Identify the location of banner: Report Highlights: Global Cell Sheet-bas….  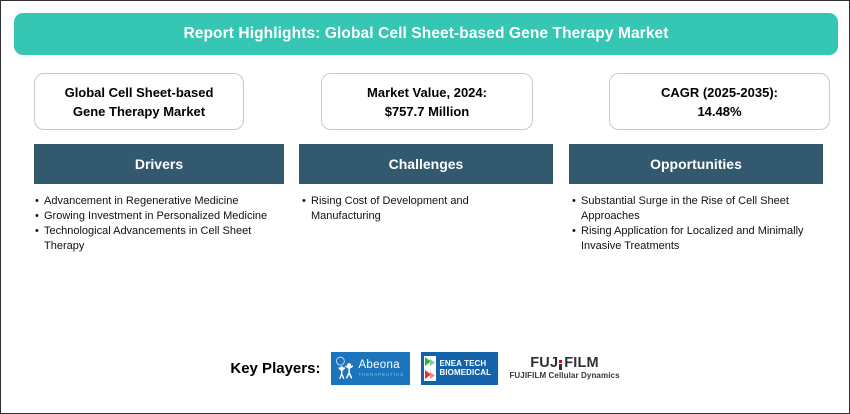
(426, 34).